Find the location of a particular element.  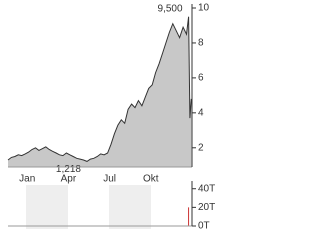

y-tick-label: 10 is located at coordinates (204, 8).